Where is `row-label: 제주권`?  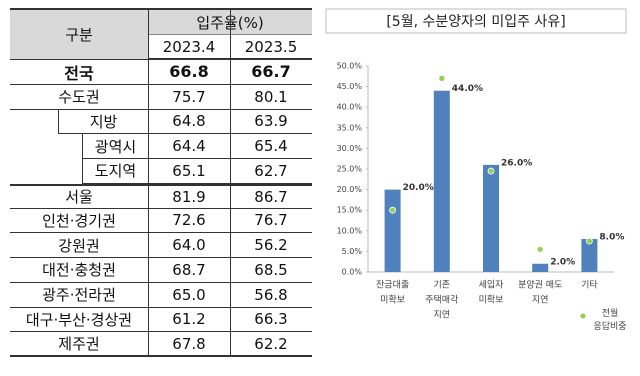
row-label: 제주권 is located at coordinates (79, 344).